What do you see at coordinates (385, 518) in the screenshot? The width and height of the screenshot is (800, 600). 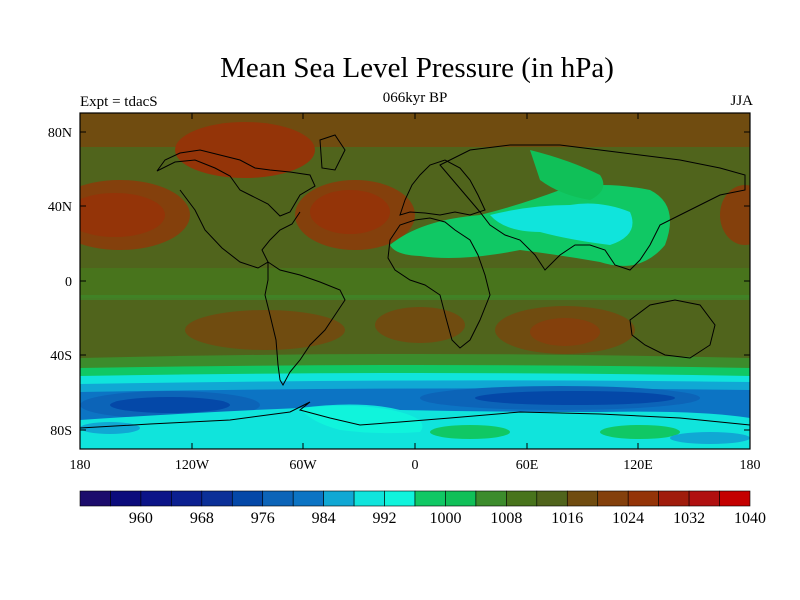 I see `colorbar-label: 992` at bounding box center [385, 518].